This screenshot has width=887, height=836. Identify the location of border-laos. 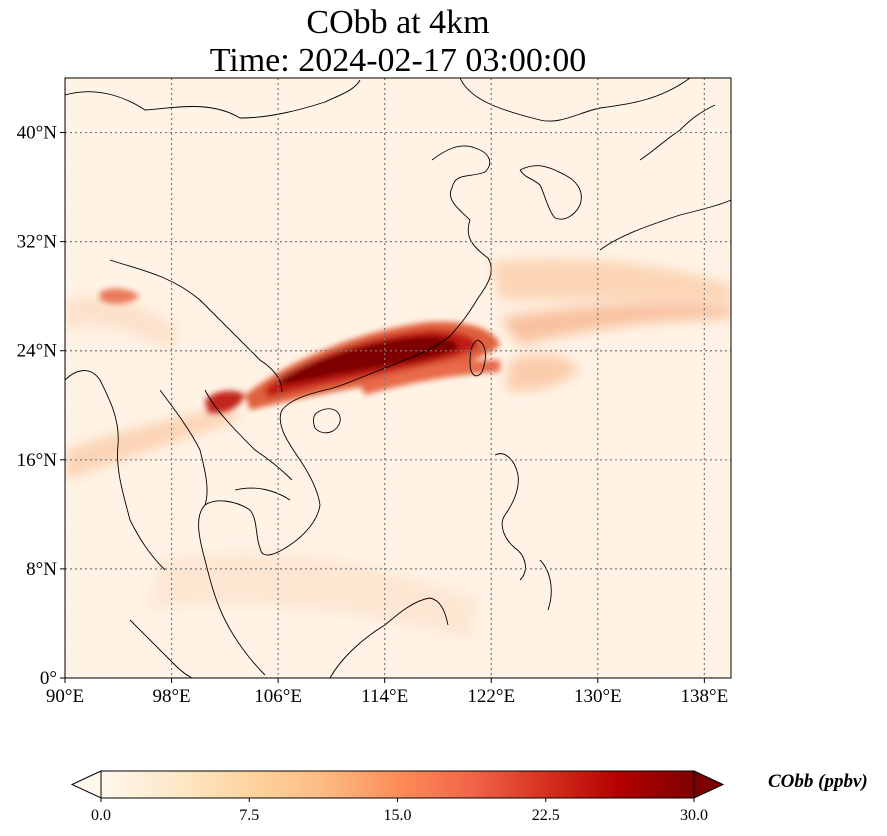
(248, 435).